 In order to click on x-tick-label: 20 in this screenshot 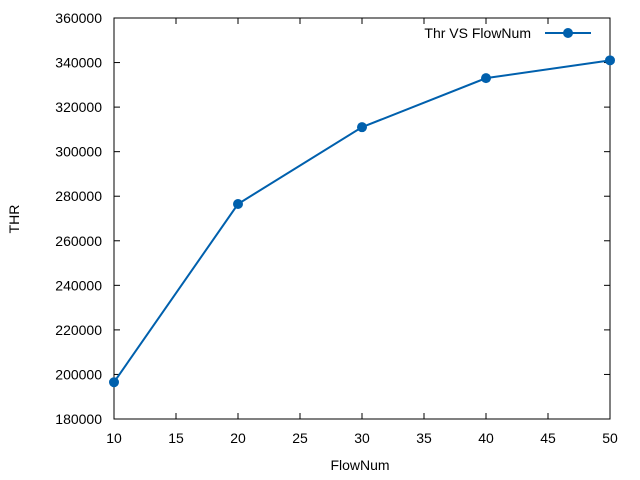, I will do `click(238, 438)`.